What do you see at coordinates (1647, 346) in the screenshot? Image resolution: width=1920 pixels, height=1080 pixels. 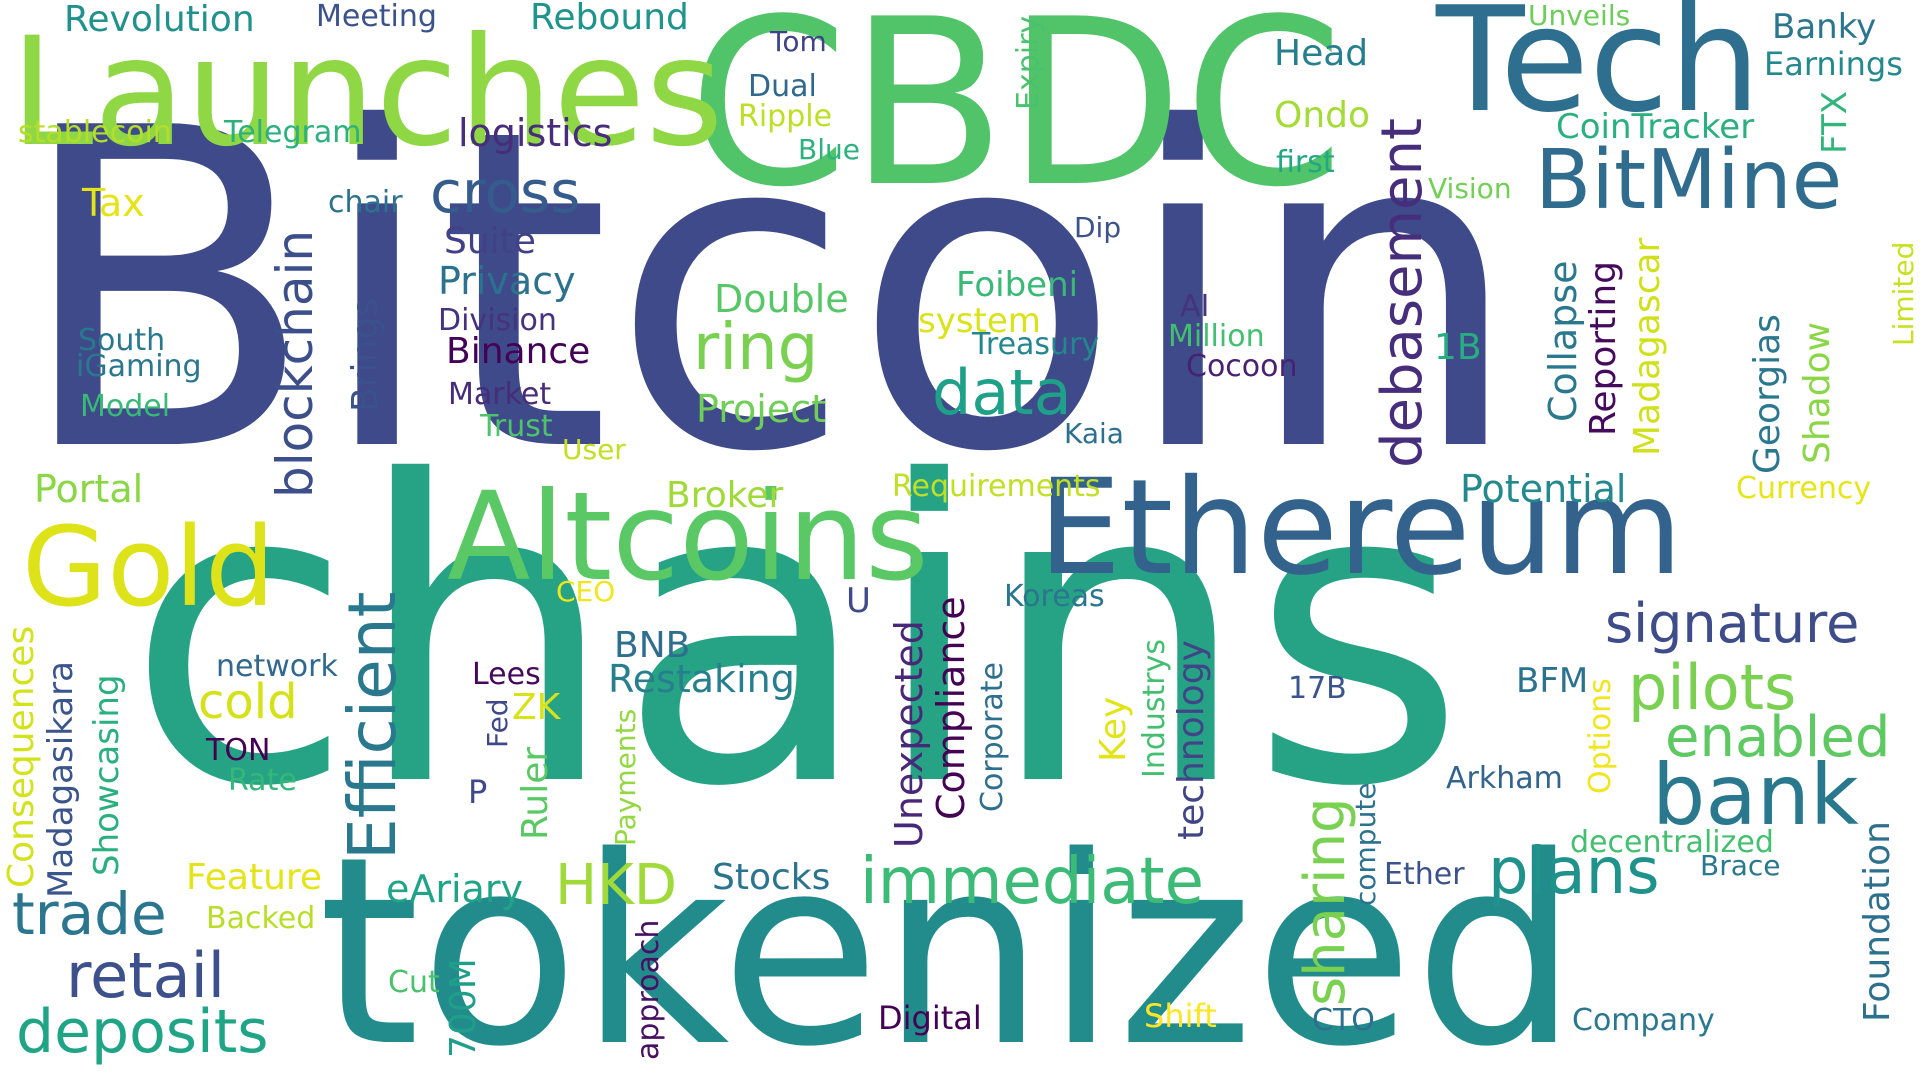 I see `word-madagascar: Madagascar` at bounding box center [1647, 346].